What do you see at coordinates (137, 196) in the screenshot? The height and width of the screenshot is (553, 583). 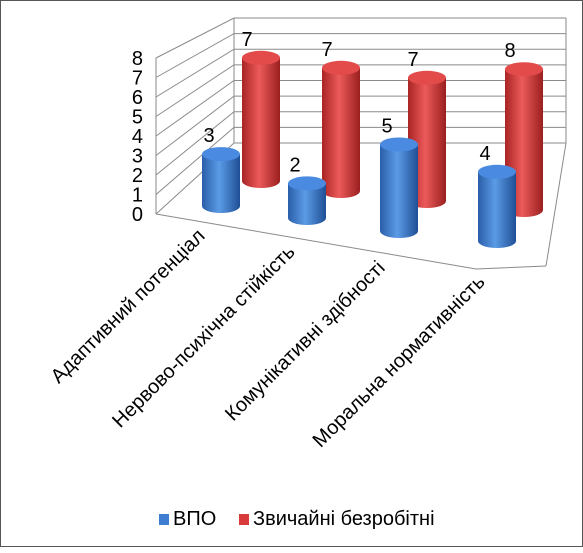 I see `y-tick-label: 1` at bounding box center [137, 196].